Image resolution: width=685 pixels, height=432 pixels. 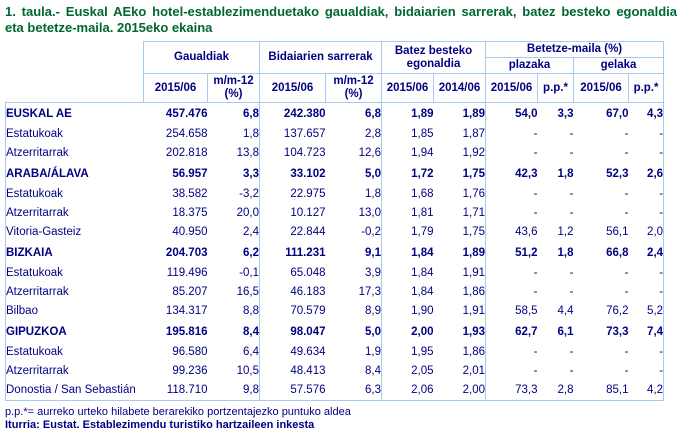 What do you see at coordinates (422, 352) in the screenshot?
I see `value-cell: 1,95` at bounding box center [422, 352].